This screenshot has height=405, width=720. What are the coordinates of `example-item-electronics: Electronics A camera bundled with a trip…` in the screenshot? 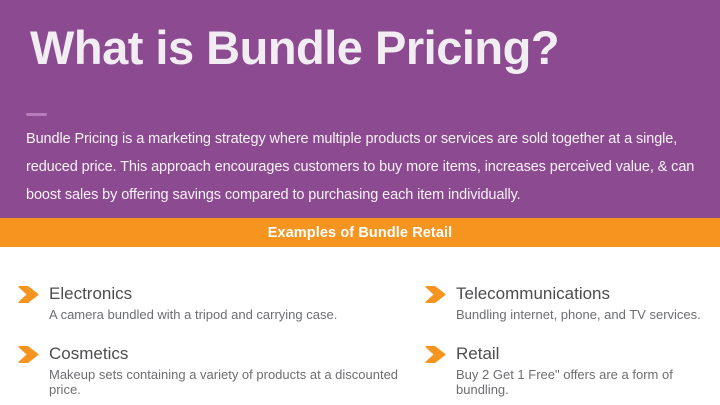 It's located at (221, 303).